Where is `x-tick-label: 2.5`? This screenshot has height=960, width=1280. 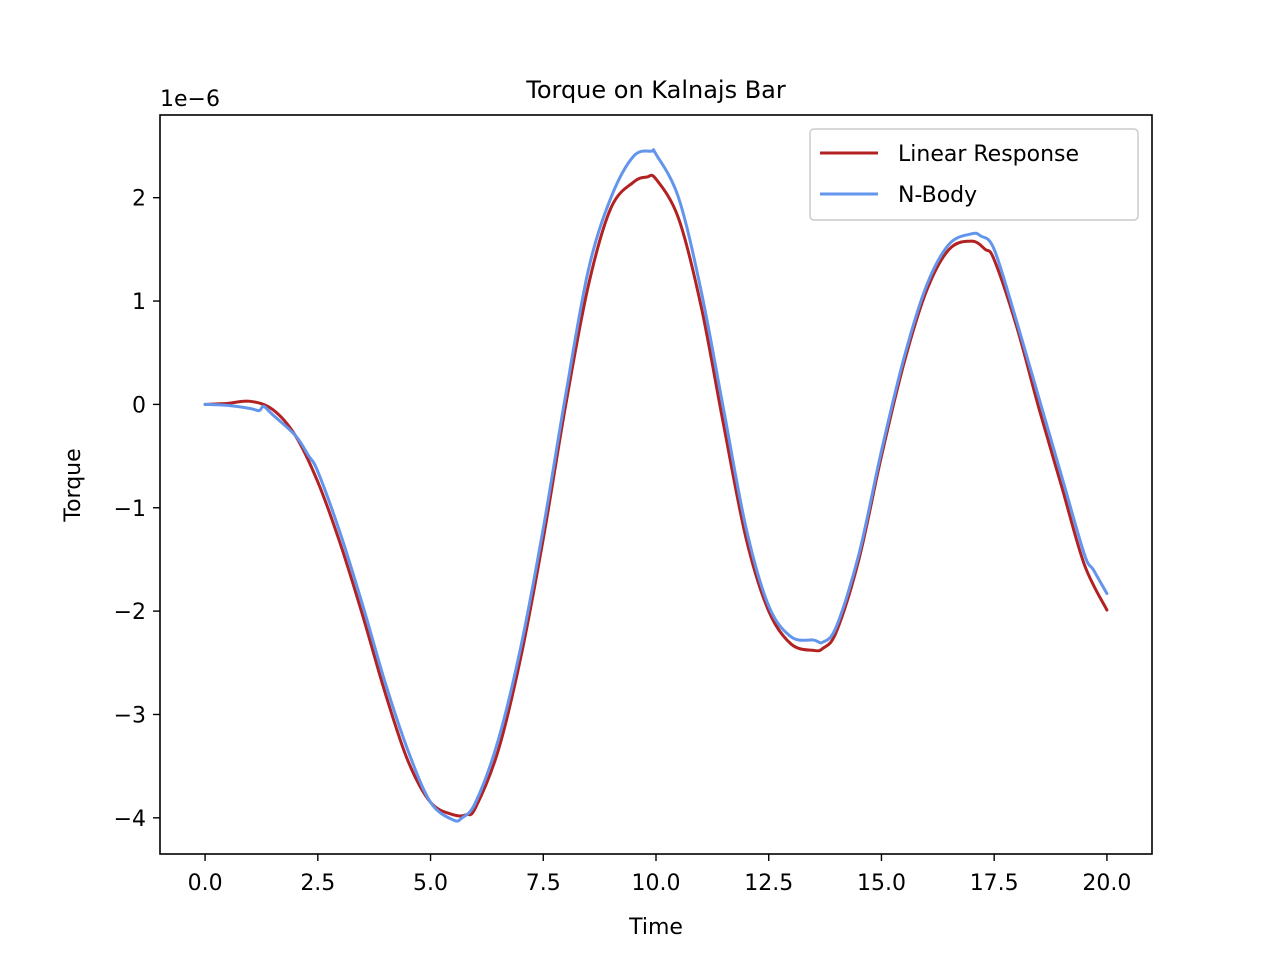
x-tick-label: 2.5 is located at coordinates (317, 883).